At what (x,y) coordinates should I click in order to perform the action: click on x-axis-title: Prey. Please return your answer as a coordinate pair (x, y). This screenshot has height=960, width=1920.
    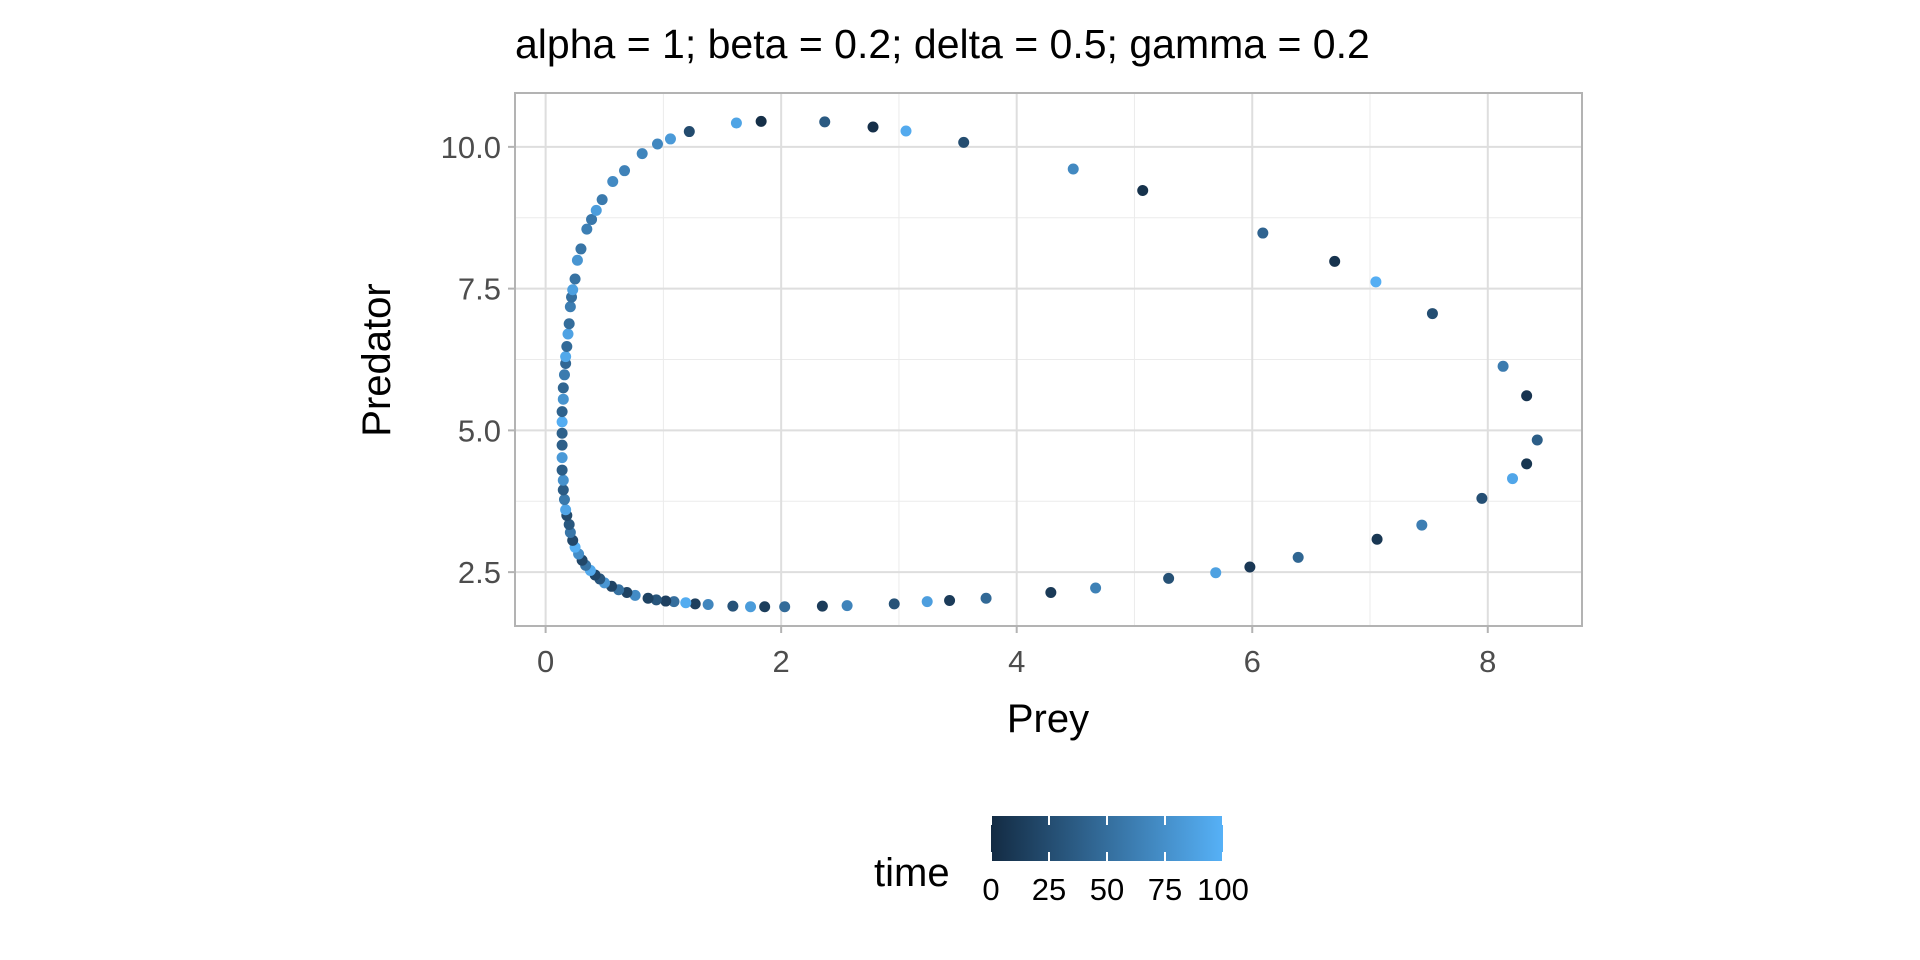
    Looking at the image, I should click on (1048, 719).